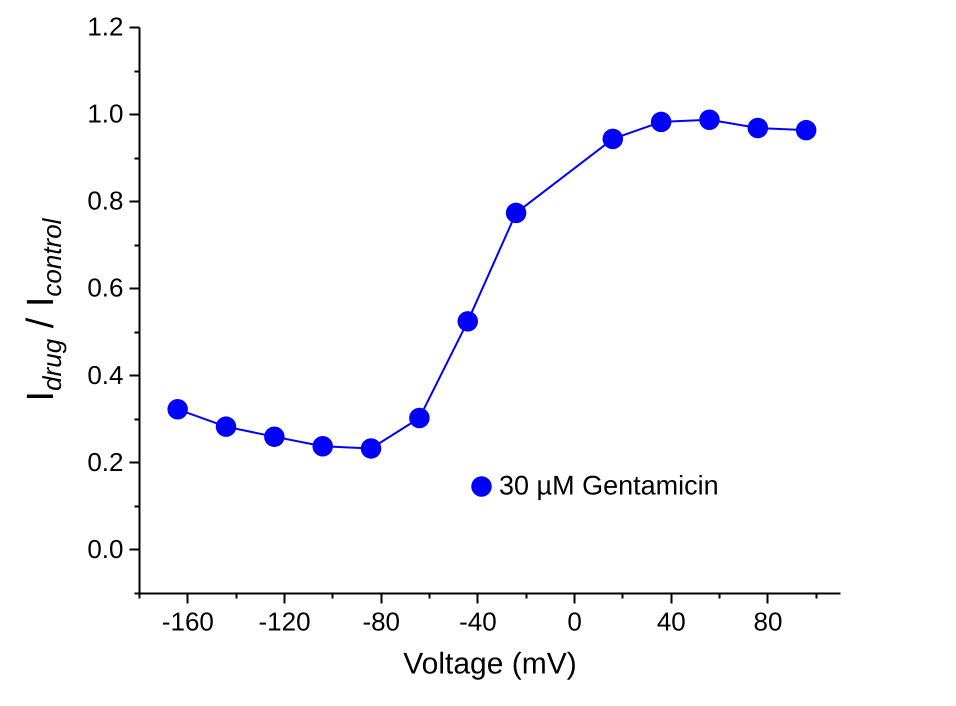  Describe the element at coordinates (105, 27) in the screenshot. I see `y-tick-label: 1.2` at that location.